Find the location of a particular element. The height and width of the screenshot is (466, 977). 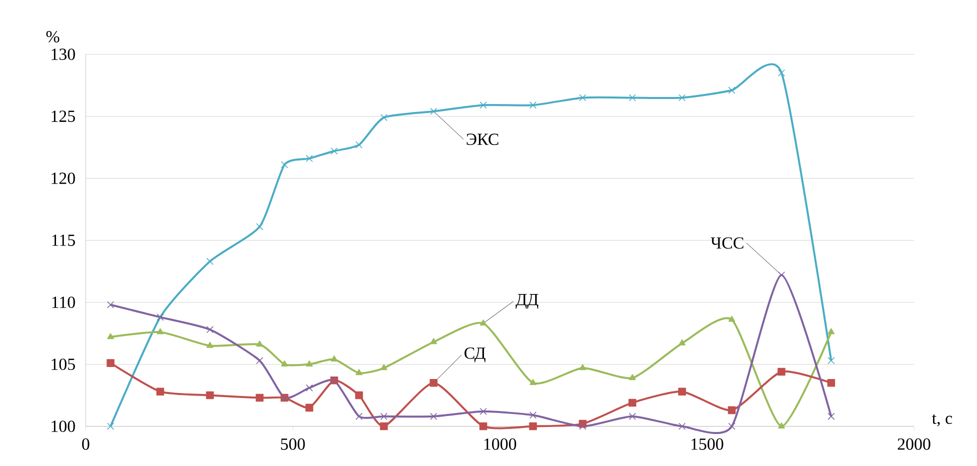

y-tick-label: 115 is located at coordinates (63, 240).